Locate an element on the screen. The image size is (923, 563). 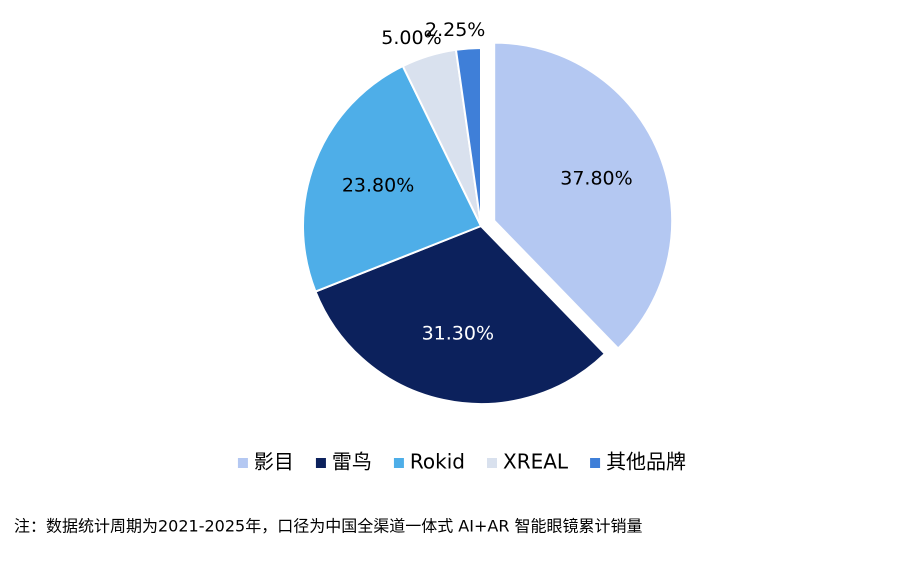
value-label: 5.00% is located at coordinates (411, 38).